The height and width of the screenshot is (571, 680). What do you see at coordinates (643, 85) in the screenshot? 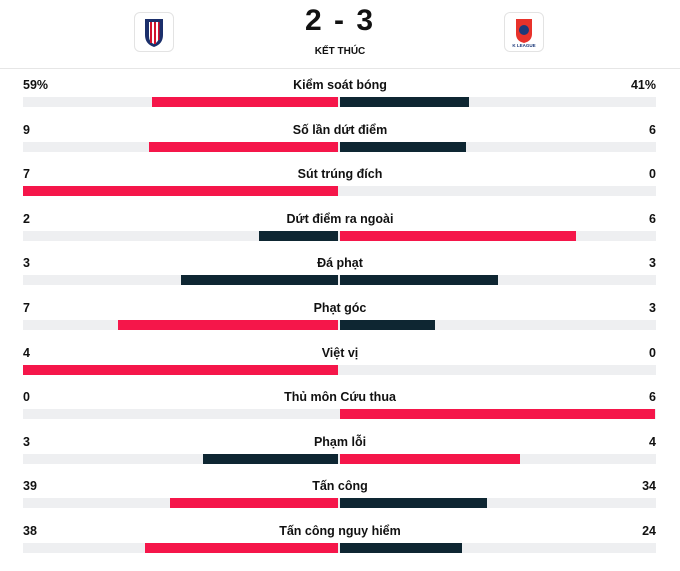
I see `away-value: 41%` at bounding box center [643, 85].